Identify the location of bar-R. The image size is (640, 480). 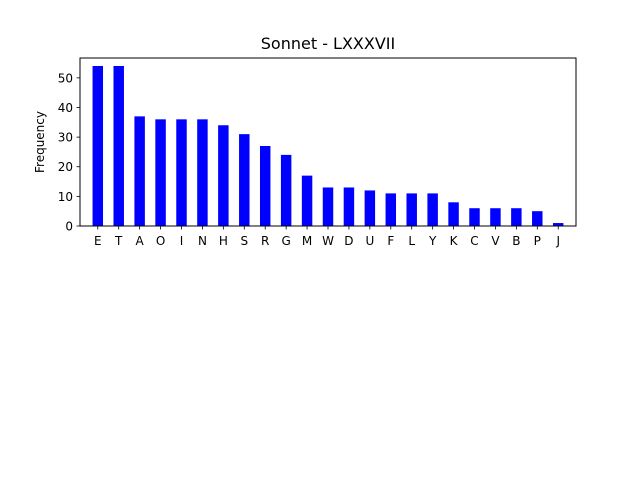
(265, 186).